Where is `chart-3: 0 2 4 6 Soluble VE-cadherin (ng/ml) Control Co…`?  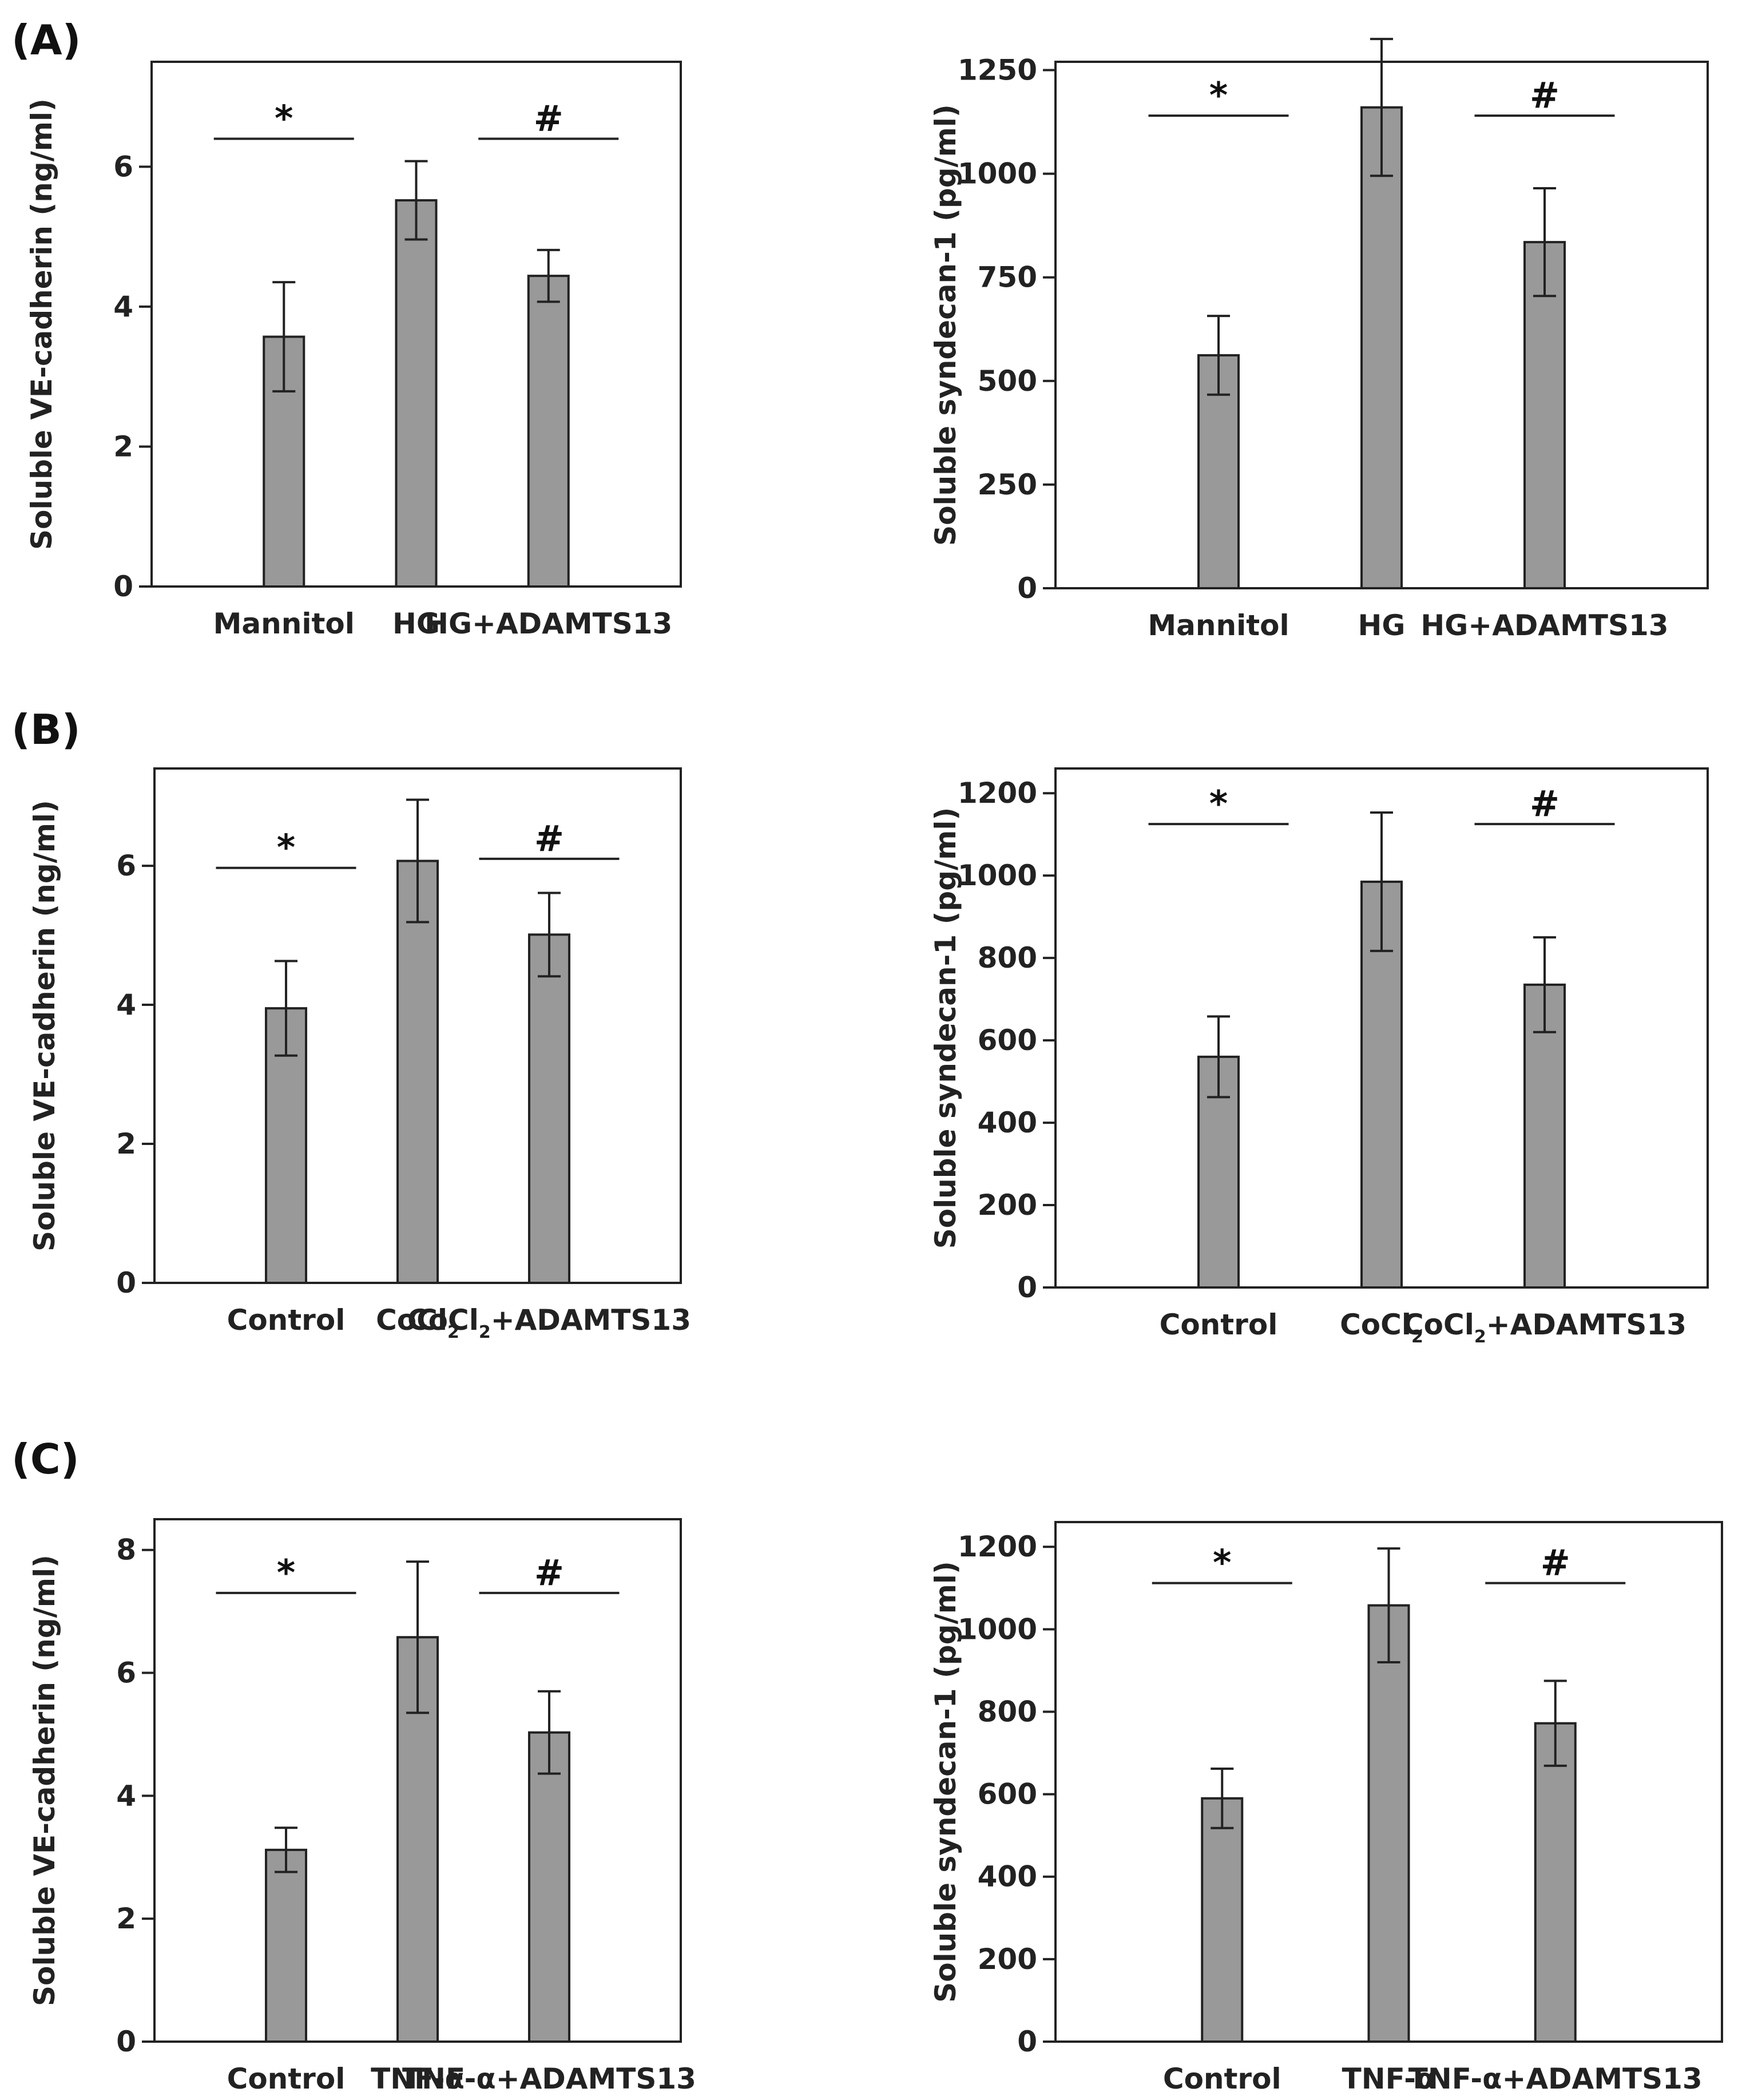 chart-3: 0 2 4 6 Soluble VE-cadherin (ng/ml) Control Co… is located at coordinates (359, 1054).